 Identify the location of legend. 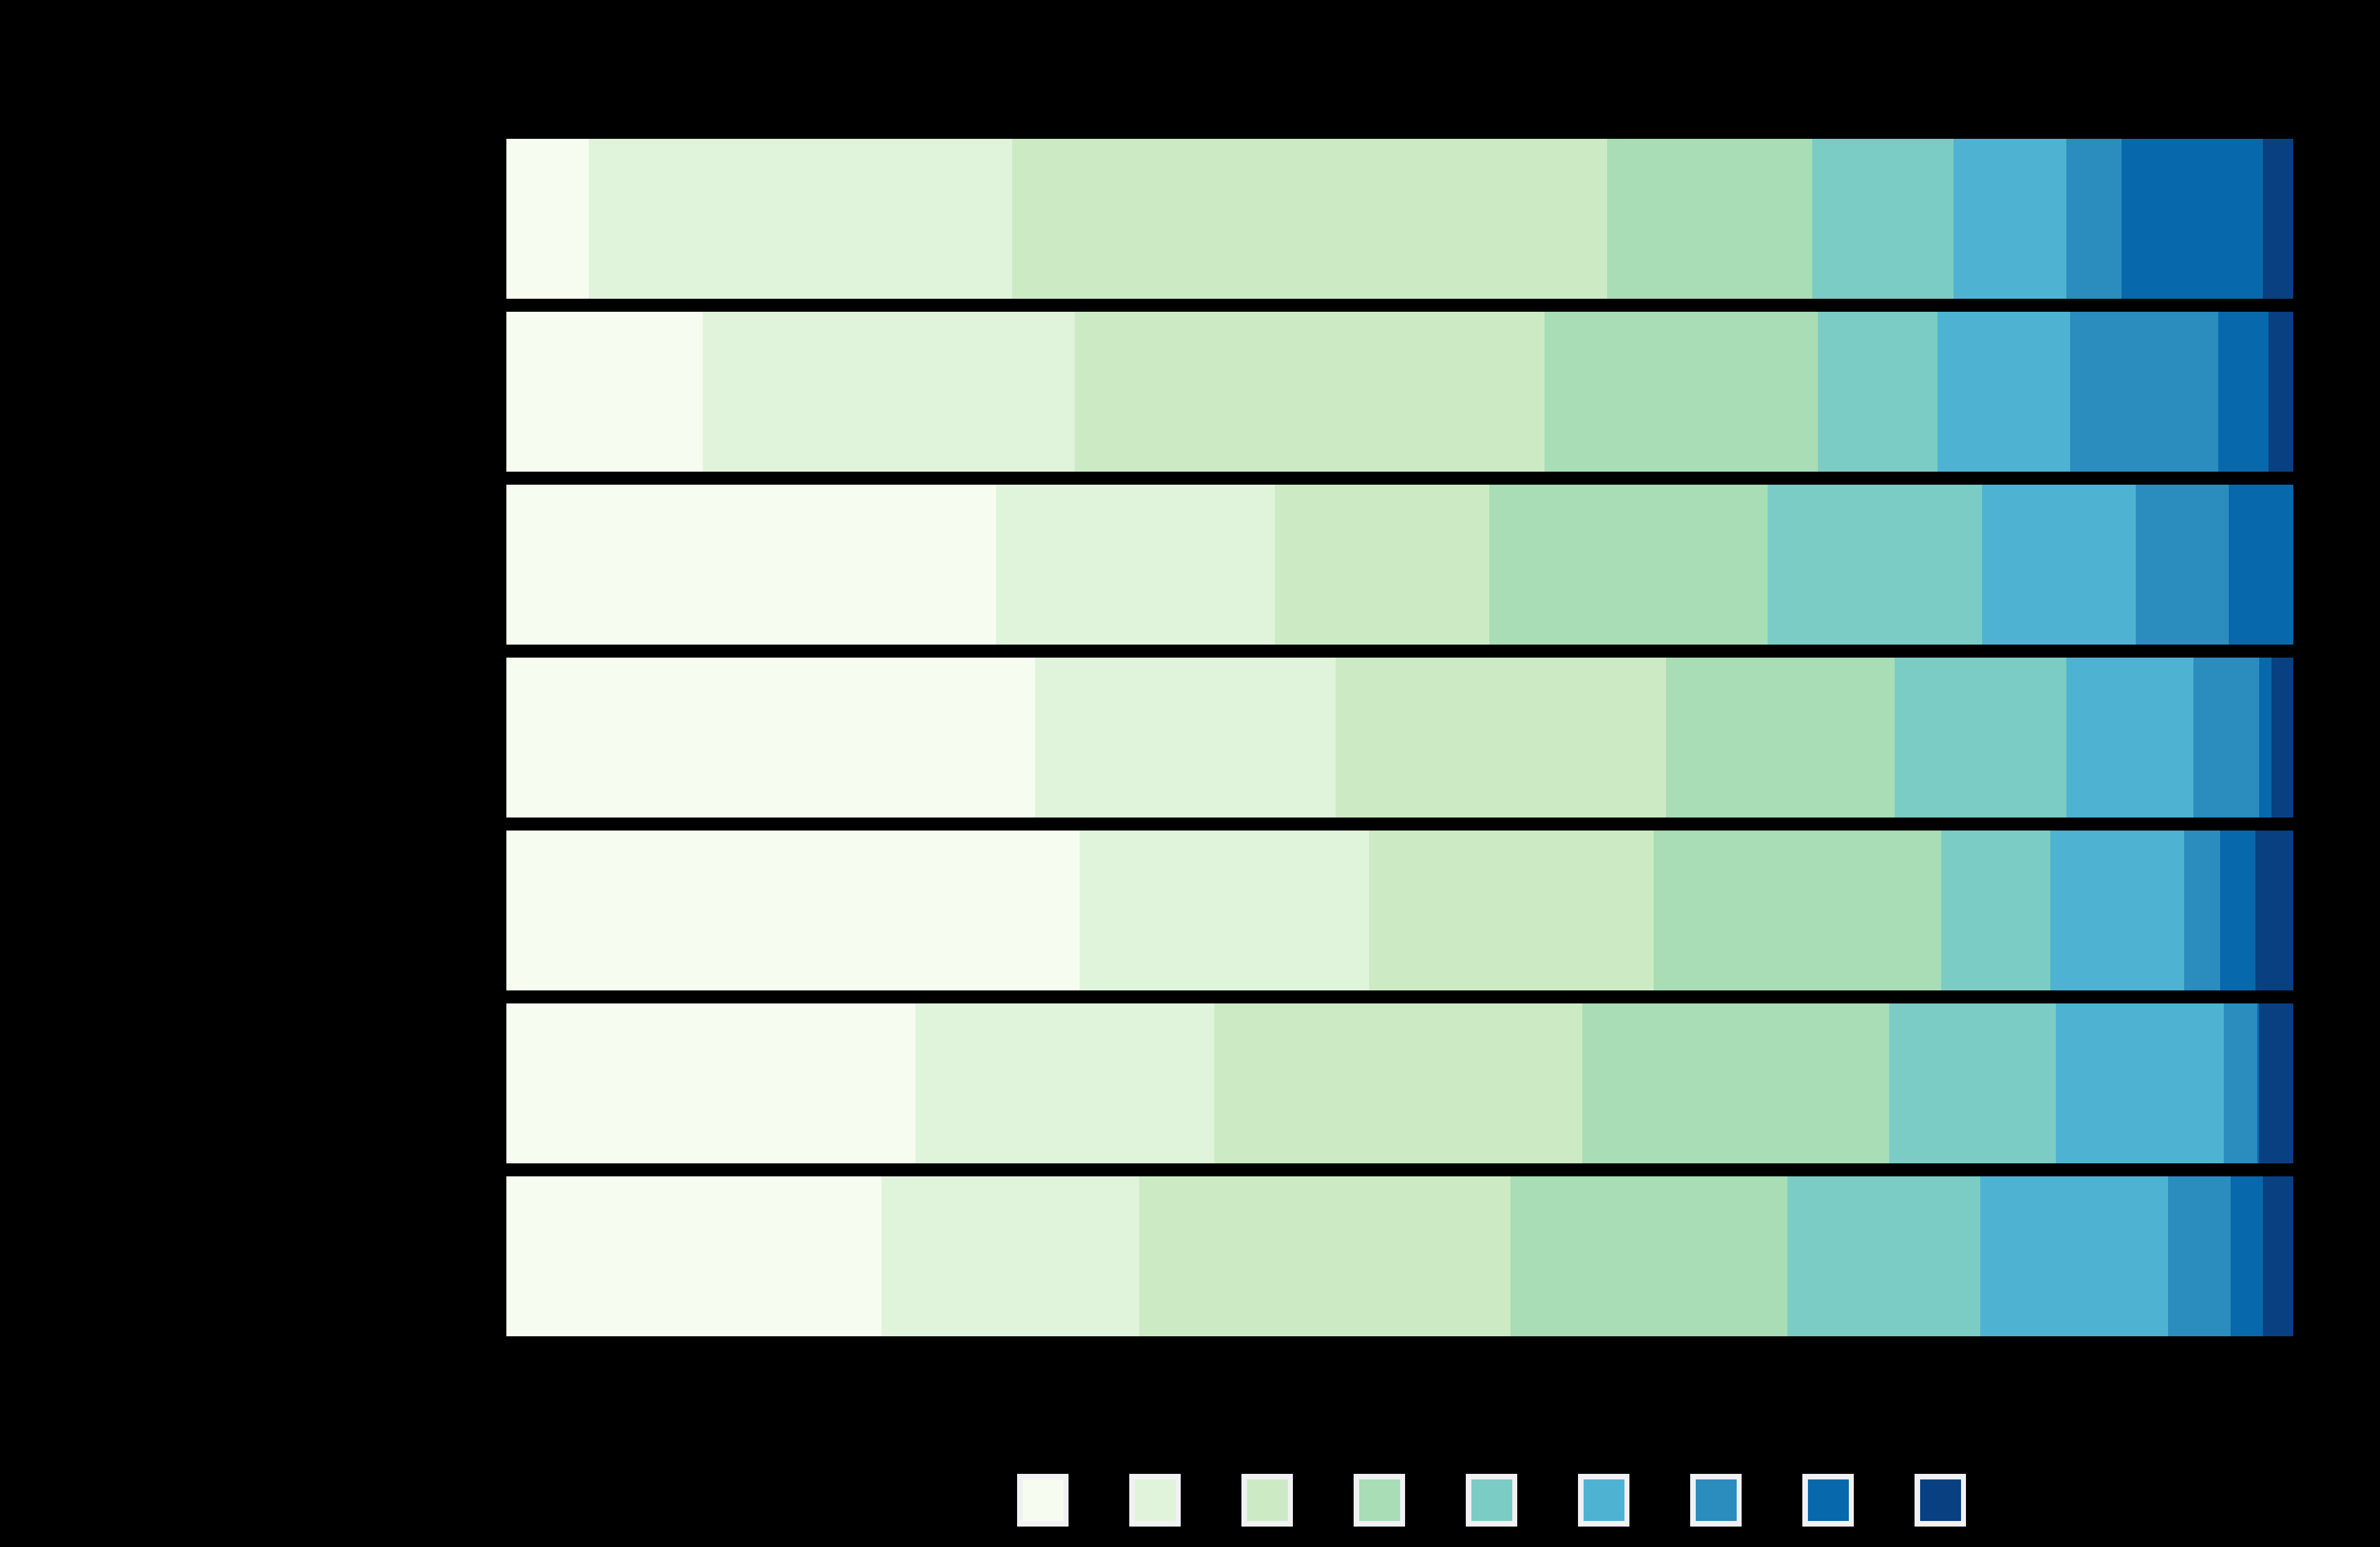
(1491, 1500).